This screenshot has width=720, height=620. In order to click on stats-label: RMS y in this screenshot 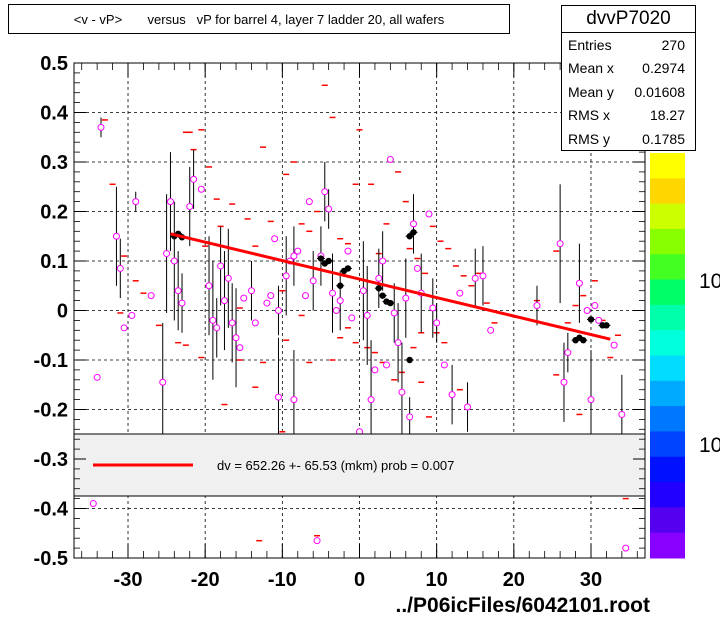, I will do `click(589, 138)`.